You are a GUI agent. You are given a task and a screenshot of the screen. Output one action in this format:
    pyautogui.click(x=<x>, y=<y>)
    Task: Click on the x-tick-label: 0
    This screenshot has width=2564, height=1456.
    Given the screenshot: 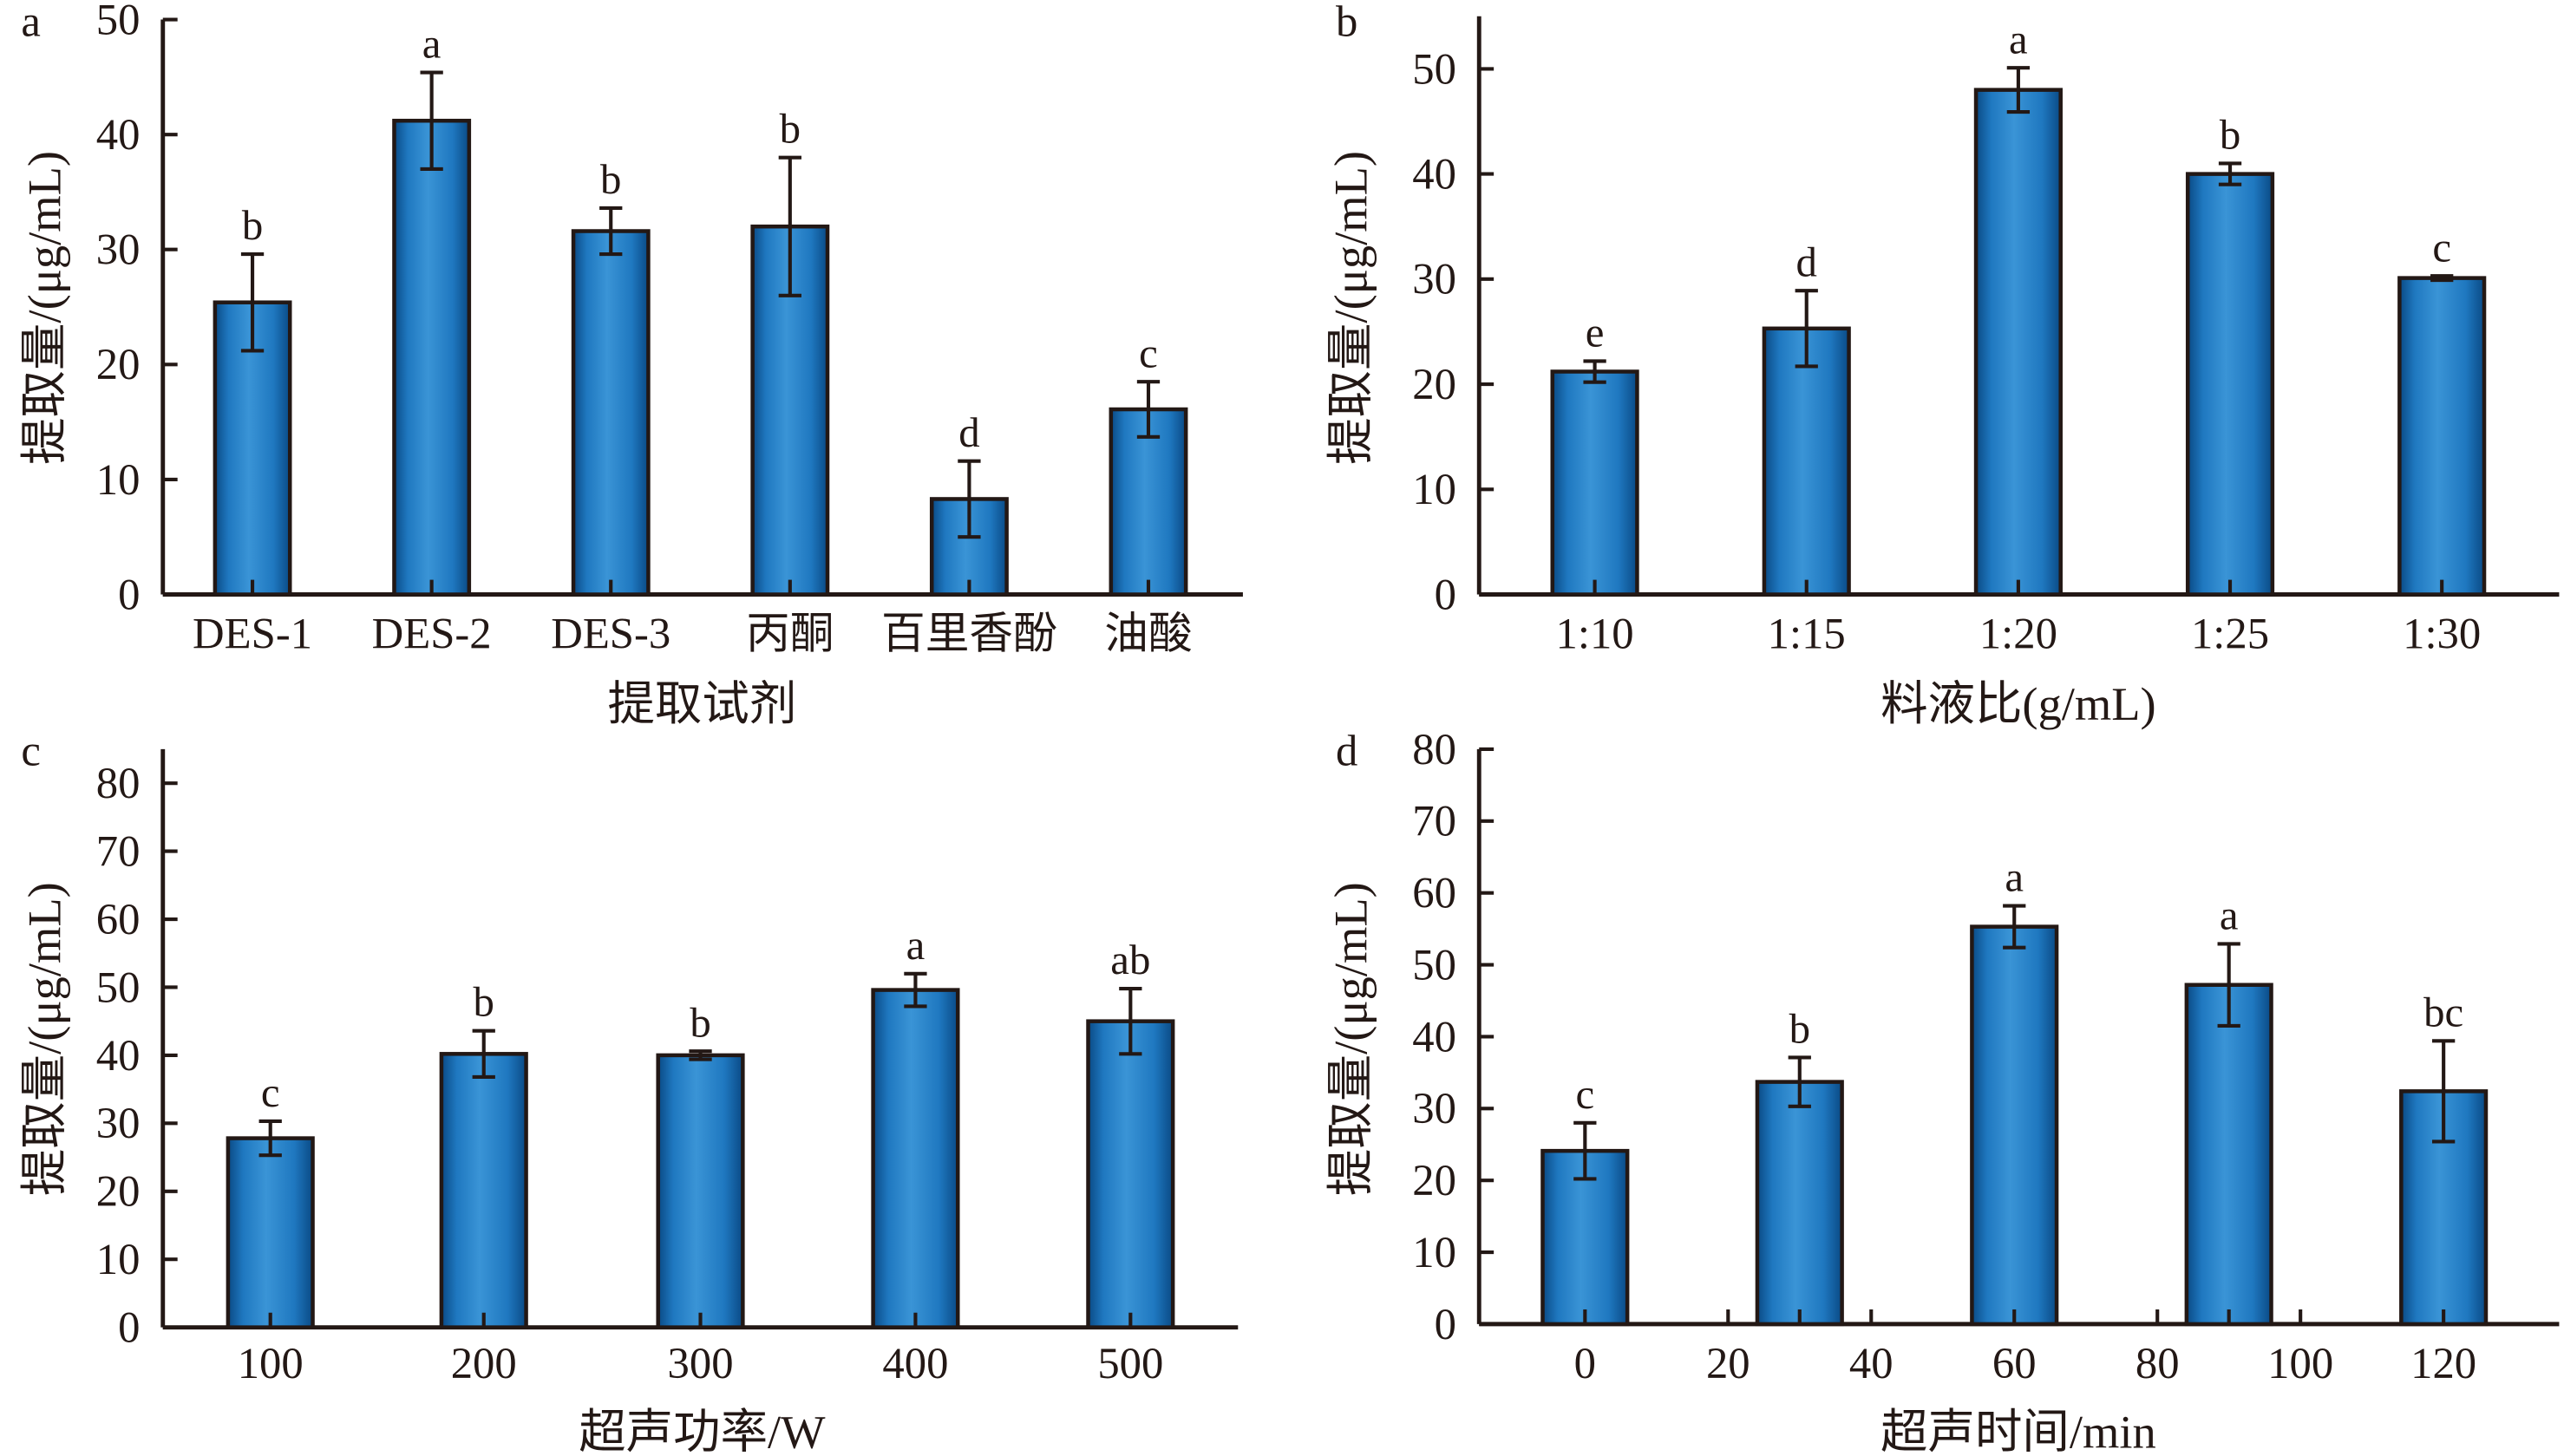 What is the action you would take?
    pyautogui.click(x=1585, y=1363)
    